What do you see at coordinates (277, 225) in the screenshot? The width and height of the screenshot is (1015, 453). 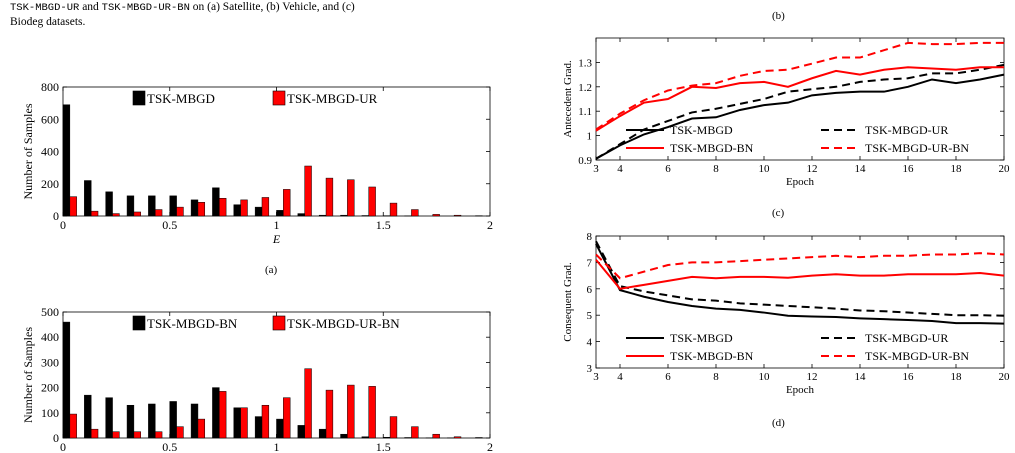 I see `x-tick-label: 1` at bounding box center [277, 225].